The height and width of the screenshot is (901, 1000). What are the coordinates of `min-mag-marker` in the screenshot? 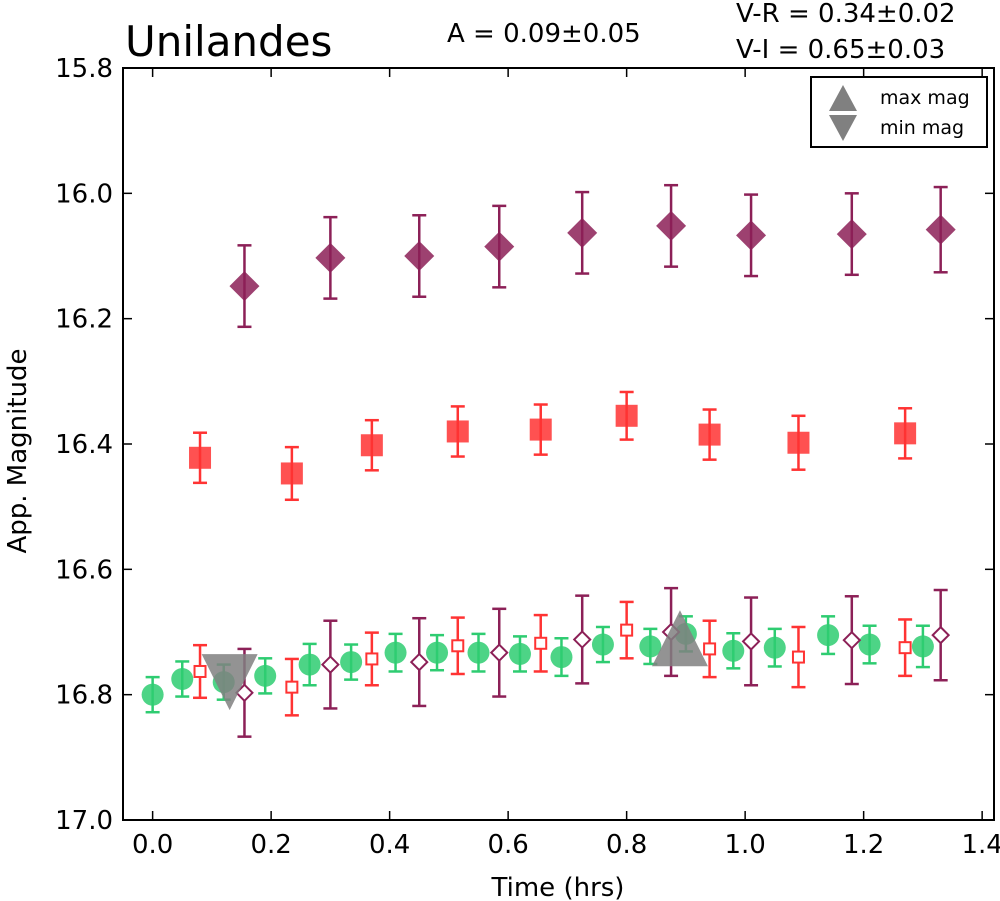 It's located at (229, 682).